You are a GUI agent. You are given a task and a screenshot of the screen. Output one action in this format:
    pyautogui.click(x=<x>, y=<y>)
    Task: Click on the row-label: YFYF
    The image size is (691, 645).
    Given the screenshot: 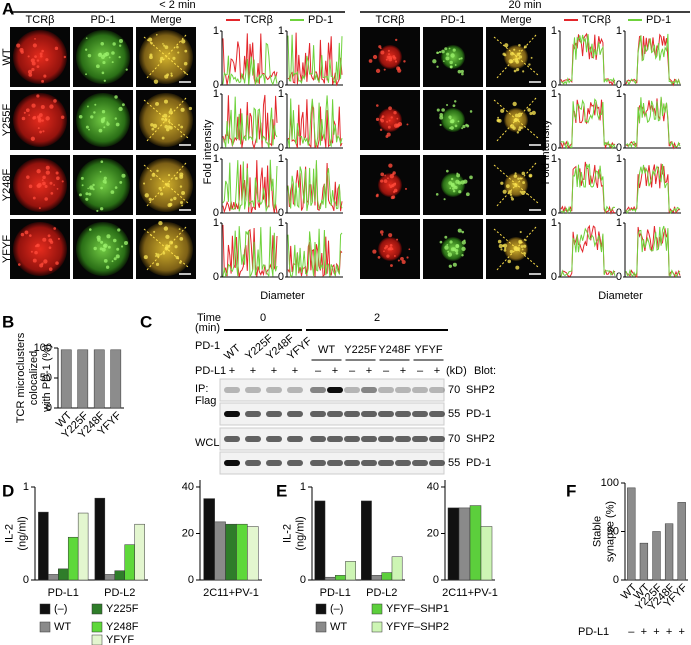 What is the action you would take?
    pyautogui.click(x=7, y=249)
    